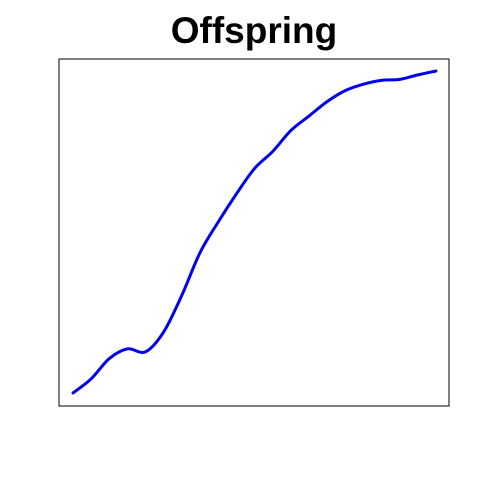 The image size is (480, 480). I want to click on chart-title: Offspring, so click(254, 30).